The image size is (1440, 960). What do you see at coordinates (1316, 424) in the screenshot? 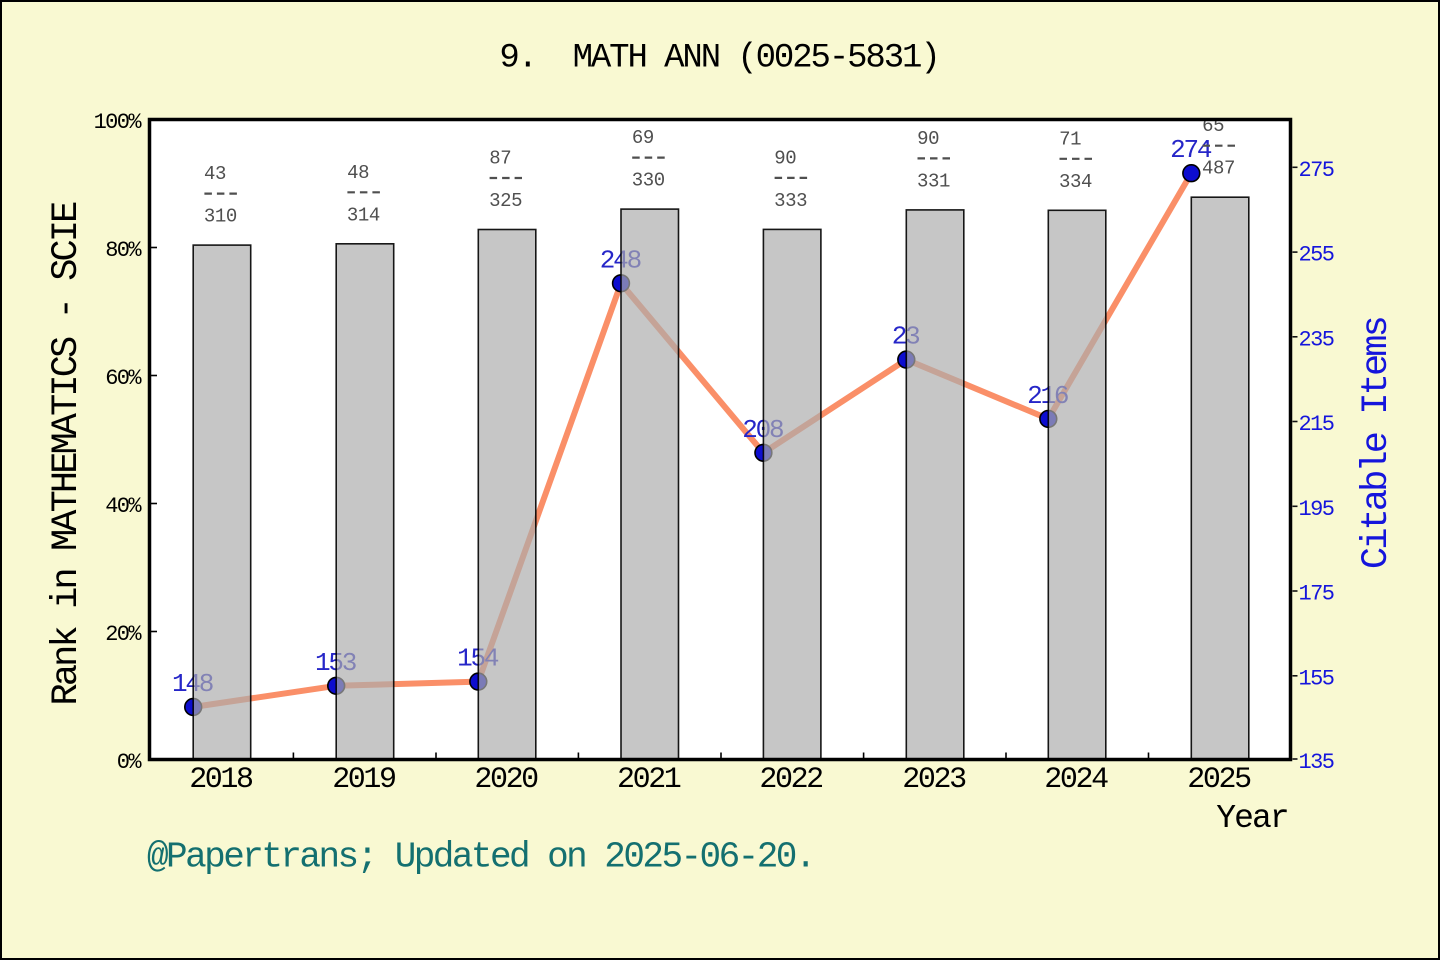
I see `svg-text: 215` at bounding box center [1316, 424].